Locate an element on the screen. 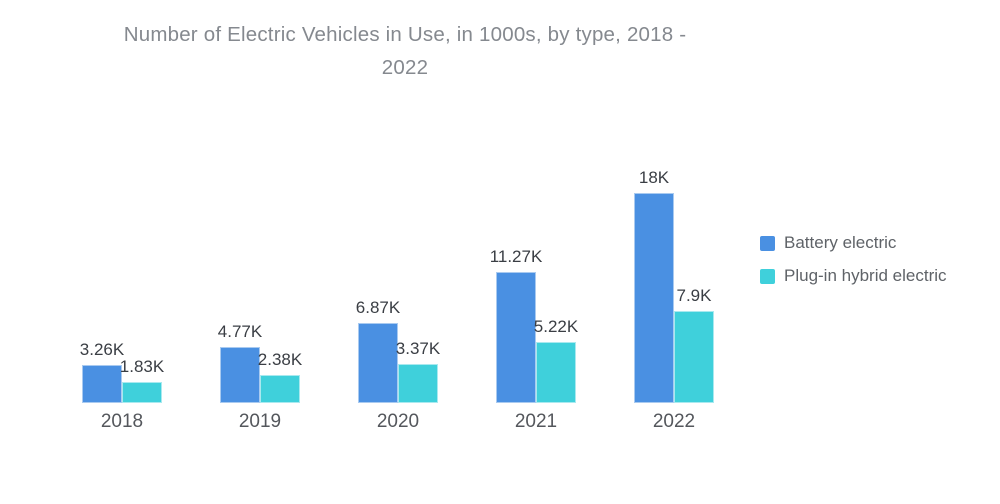 The width and height of the screenshot is (1000, 504). bar-plug-in-hybrid-electric-2021 is located at coordinates (556, 372).